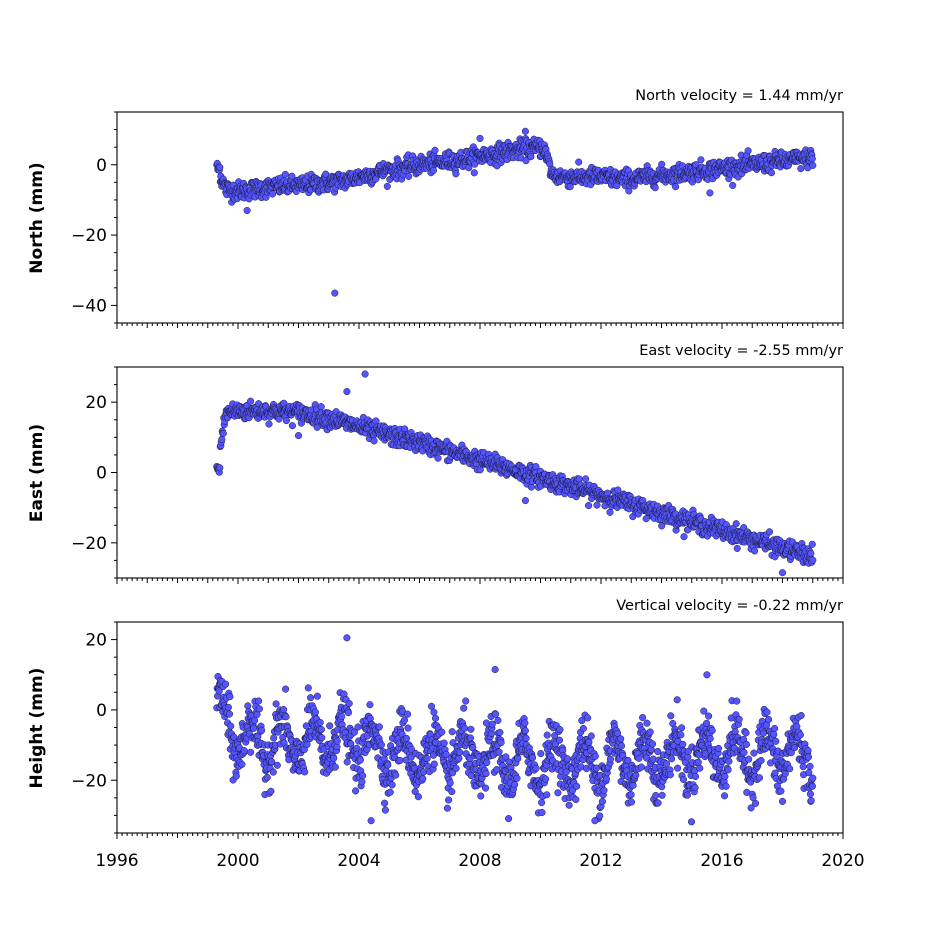  What do you see at coordinates (37, 728) in the screenshot?
I see `height-axis-label: Height (mm)` at bounding box center [37, 728].